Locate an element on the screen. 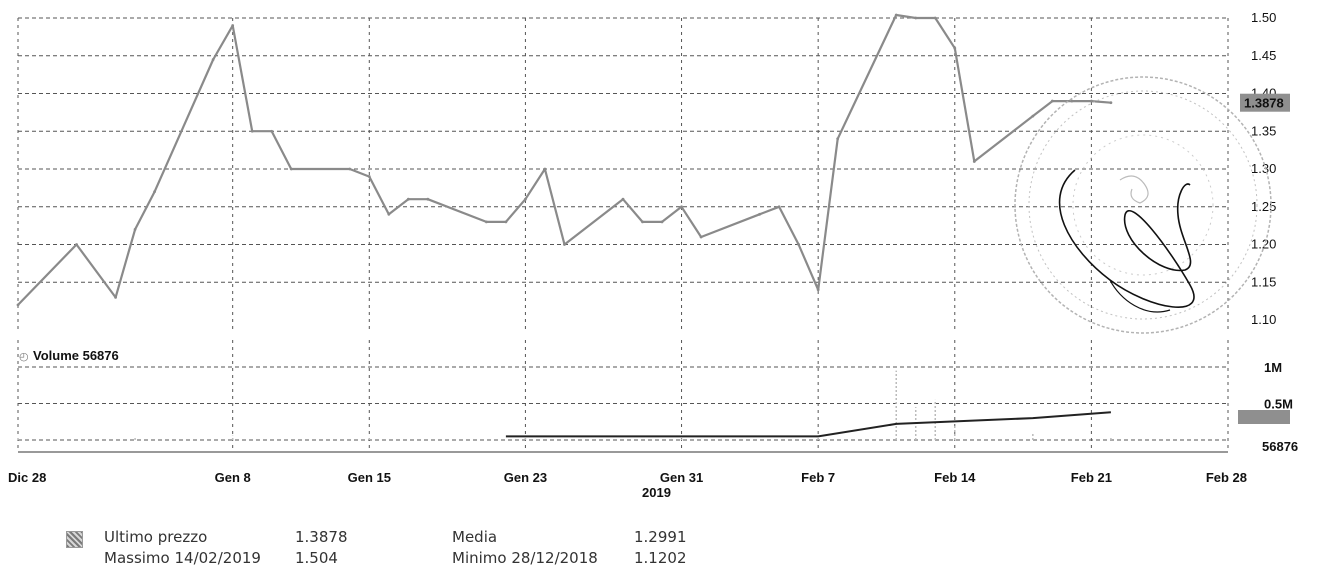 The image size is (1319, 573). stamp-seal-icon is located at coordinates (1143, 205).